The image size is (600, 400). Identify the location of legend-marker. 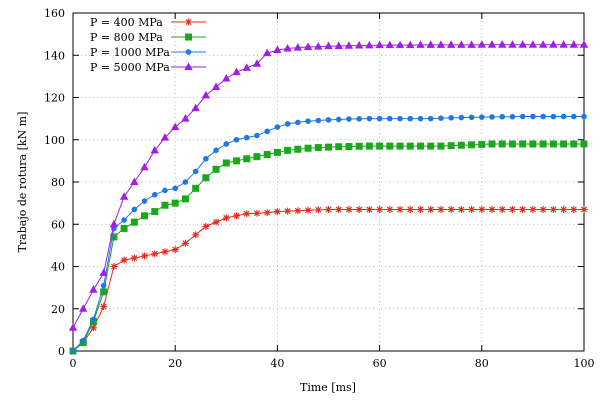
(188, 66).